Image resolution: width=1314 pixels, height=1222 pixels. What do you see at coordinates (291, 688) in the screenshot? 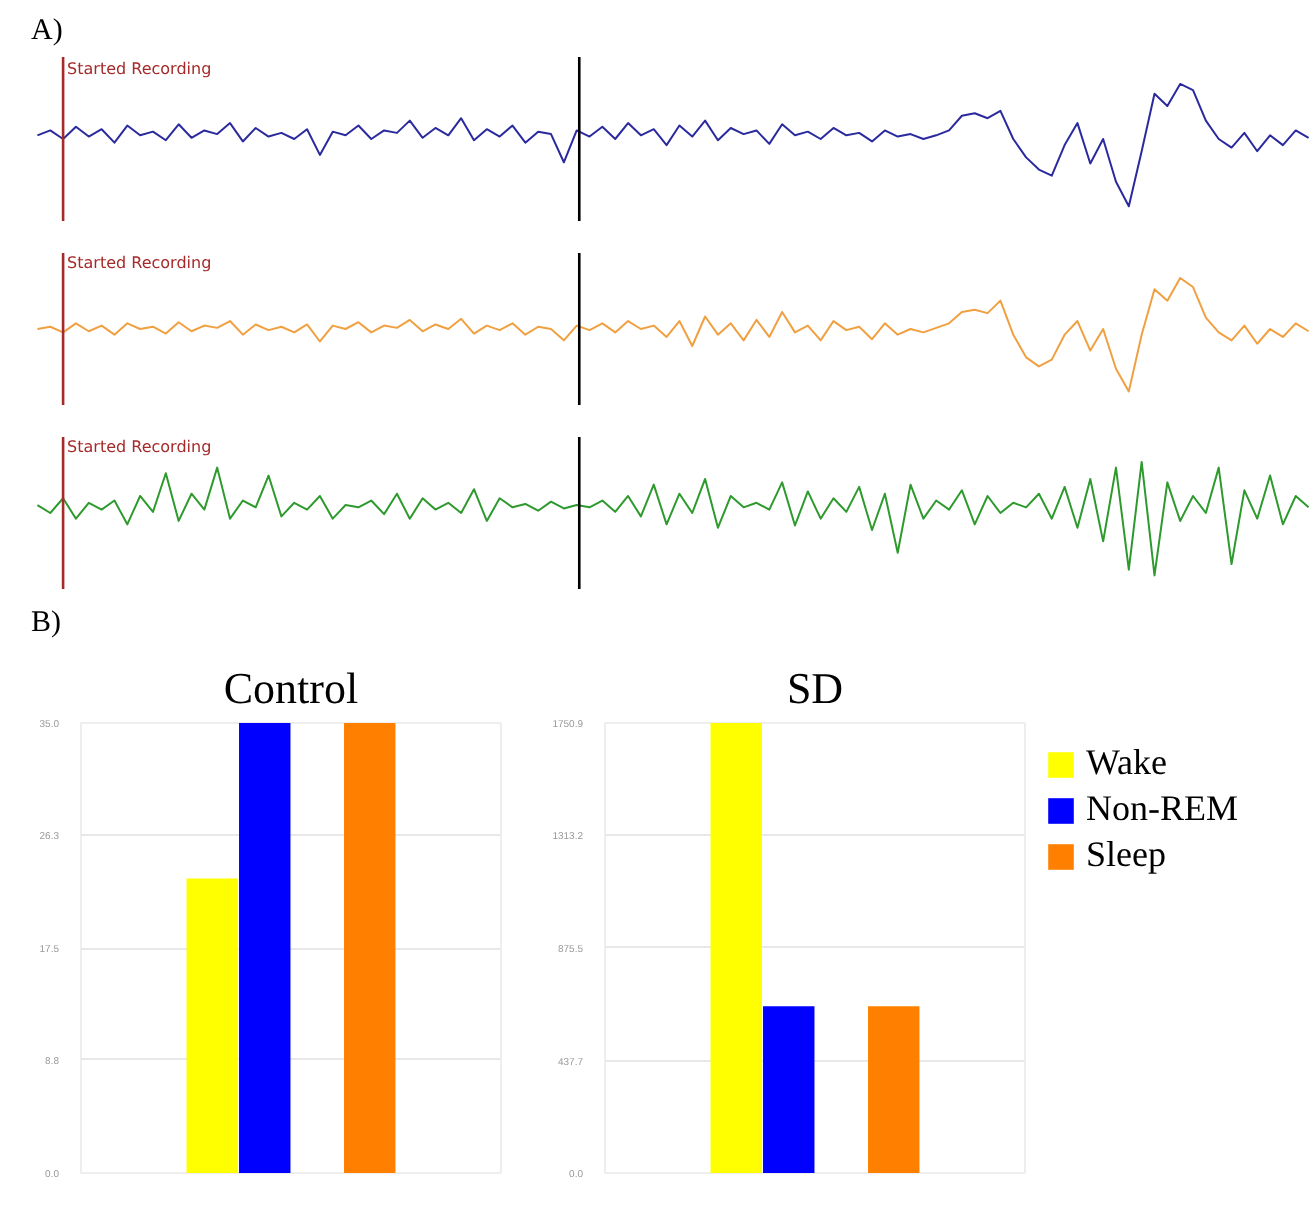
I see `chart-title: Control` at bounding box center [291, 688].